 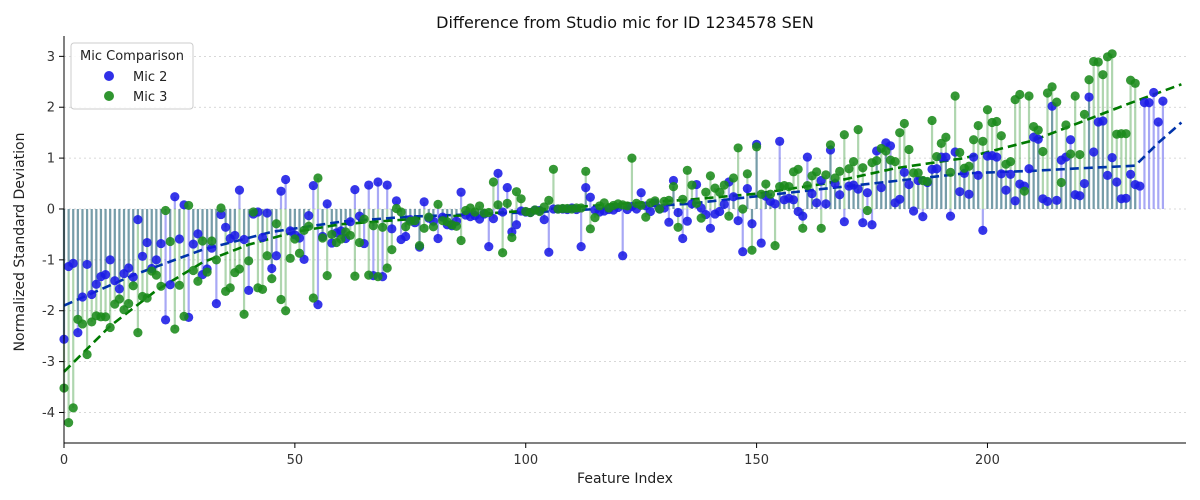 What do you see at coordinates (150, 77) in the screenshot?
I see `legend-entry-mic-2: Mic 2` at bounding box center [150, 77].